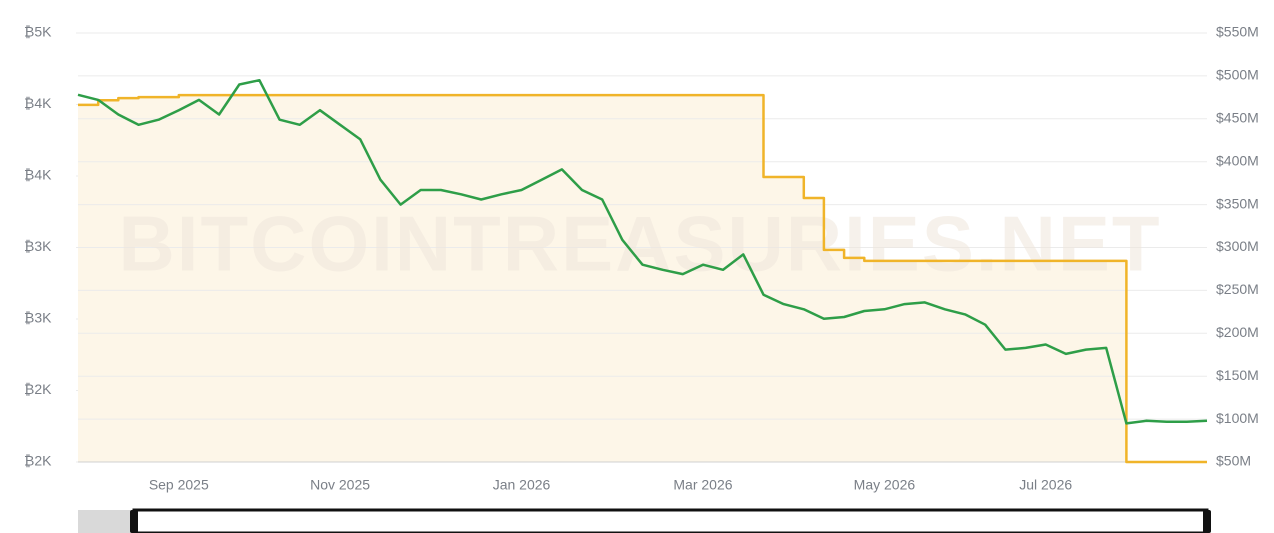 This screenshot has height=533, width=1274. What do you see at coordinates (1237, 246) in the screenshot?
I see `y2-tick-label: $300M` at bounding box center [1237, 246].